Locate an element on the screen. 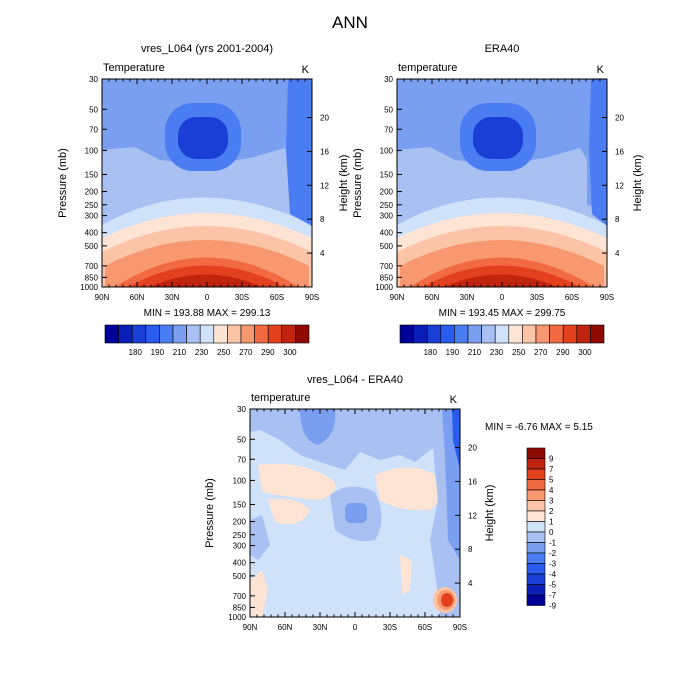 The width and height of the screenshot is (700, 700). panel-left-xtick-label: 0 is located at coordinates (207, 297).